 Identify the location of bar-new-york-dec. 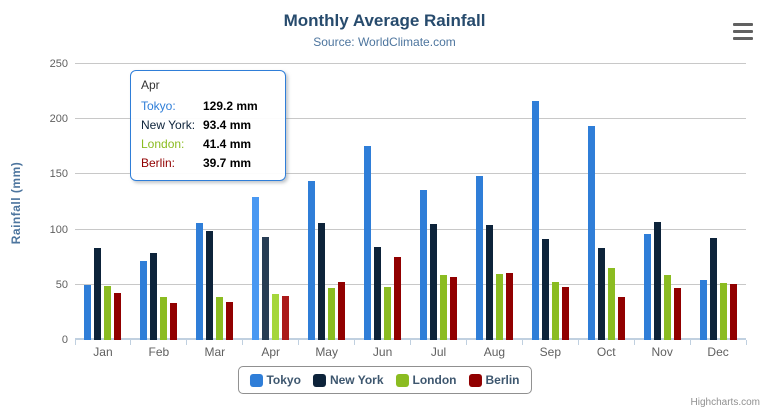
(713, 289).